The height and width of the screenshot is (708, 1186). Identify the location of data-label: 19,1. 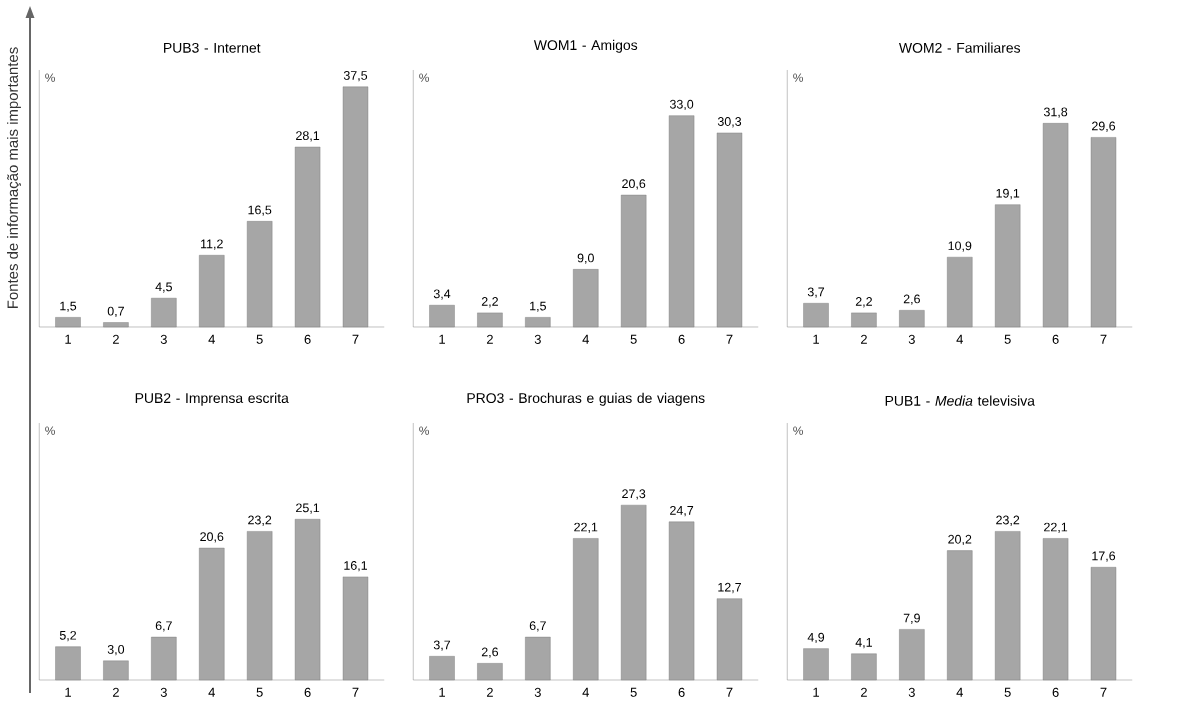
(1008, 194).